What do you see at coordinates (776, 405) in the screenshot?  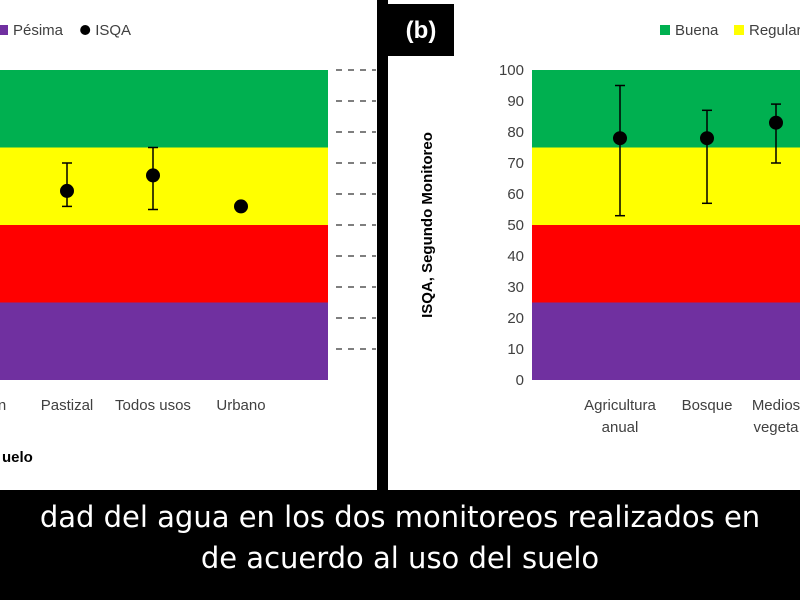 I see `panel-b-xtick-label: Medios` at bounding box center [776, 405].